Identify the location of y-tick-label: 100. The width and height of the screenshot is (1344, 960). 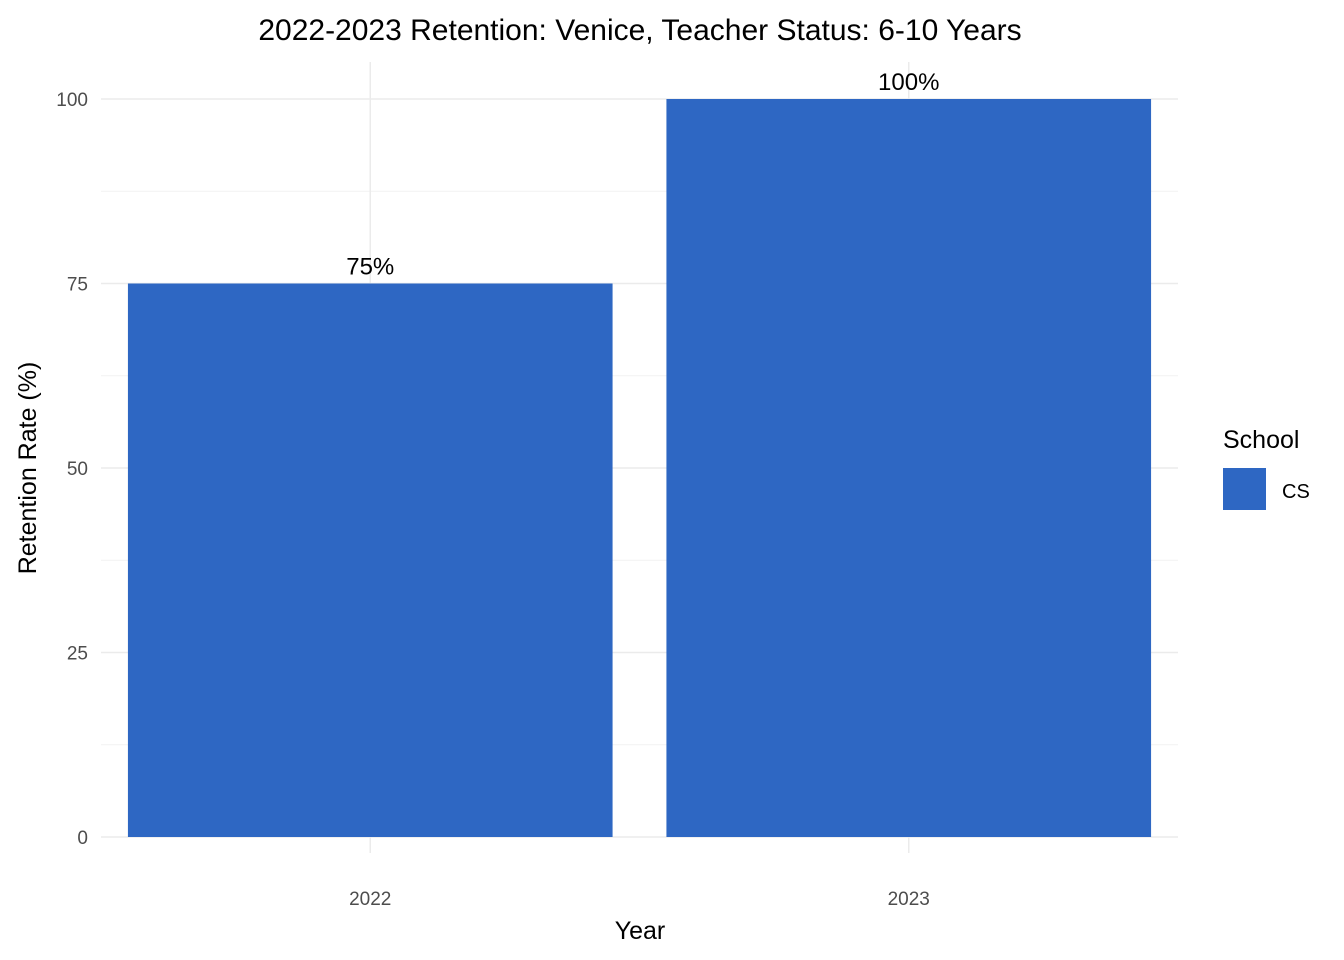
(72, 100).